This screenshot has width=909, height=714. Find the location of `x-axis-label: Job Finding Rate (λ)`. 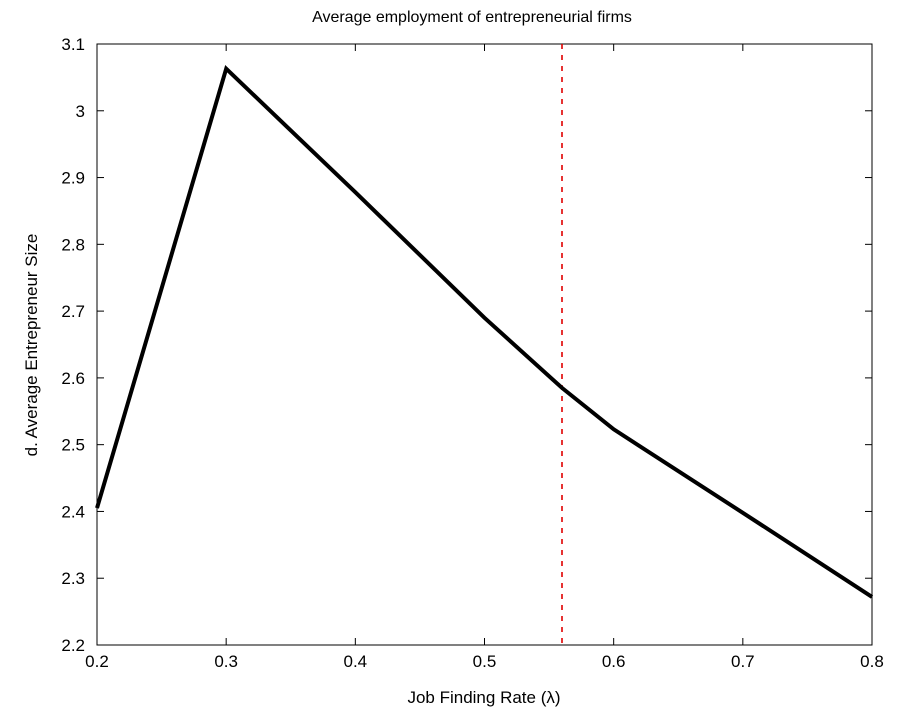

x-axis-label: Job Finding Rate (λ) is located at coordinates (483, 697).